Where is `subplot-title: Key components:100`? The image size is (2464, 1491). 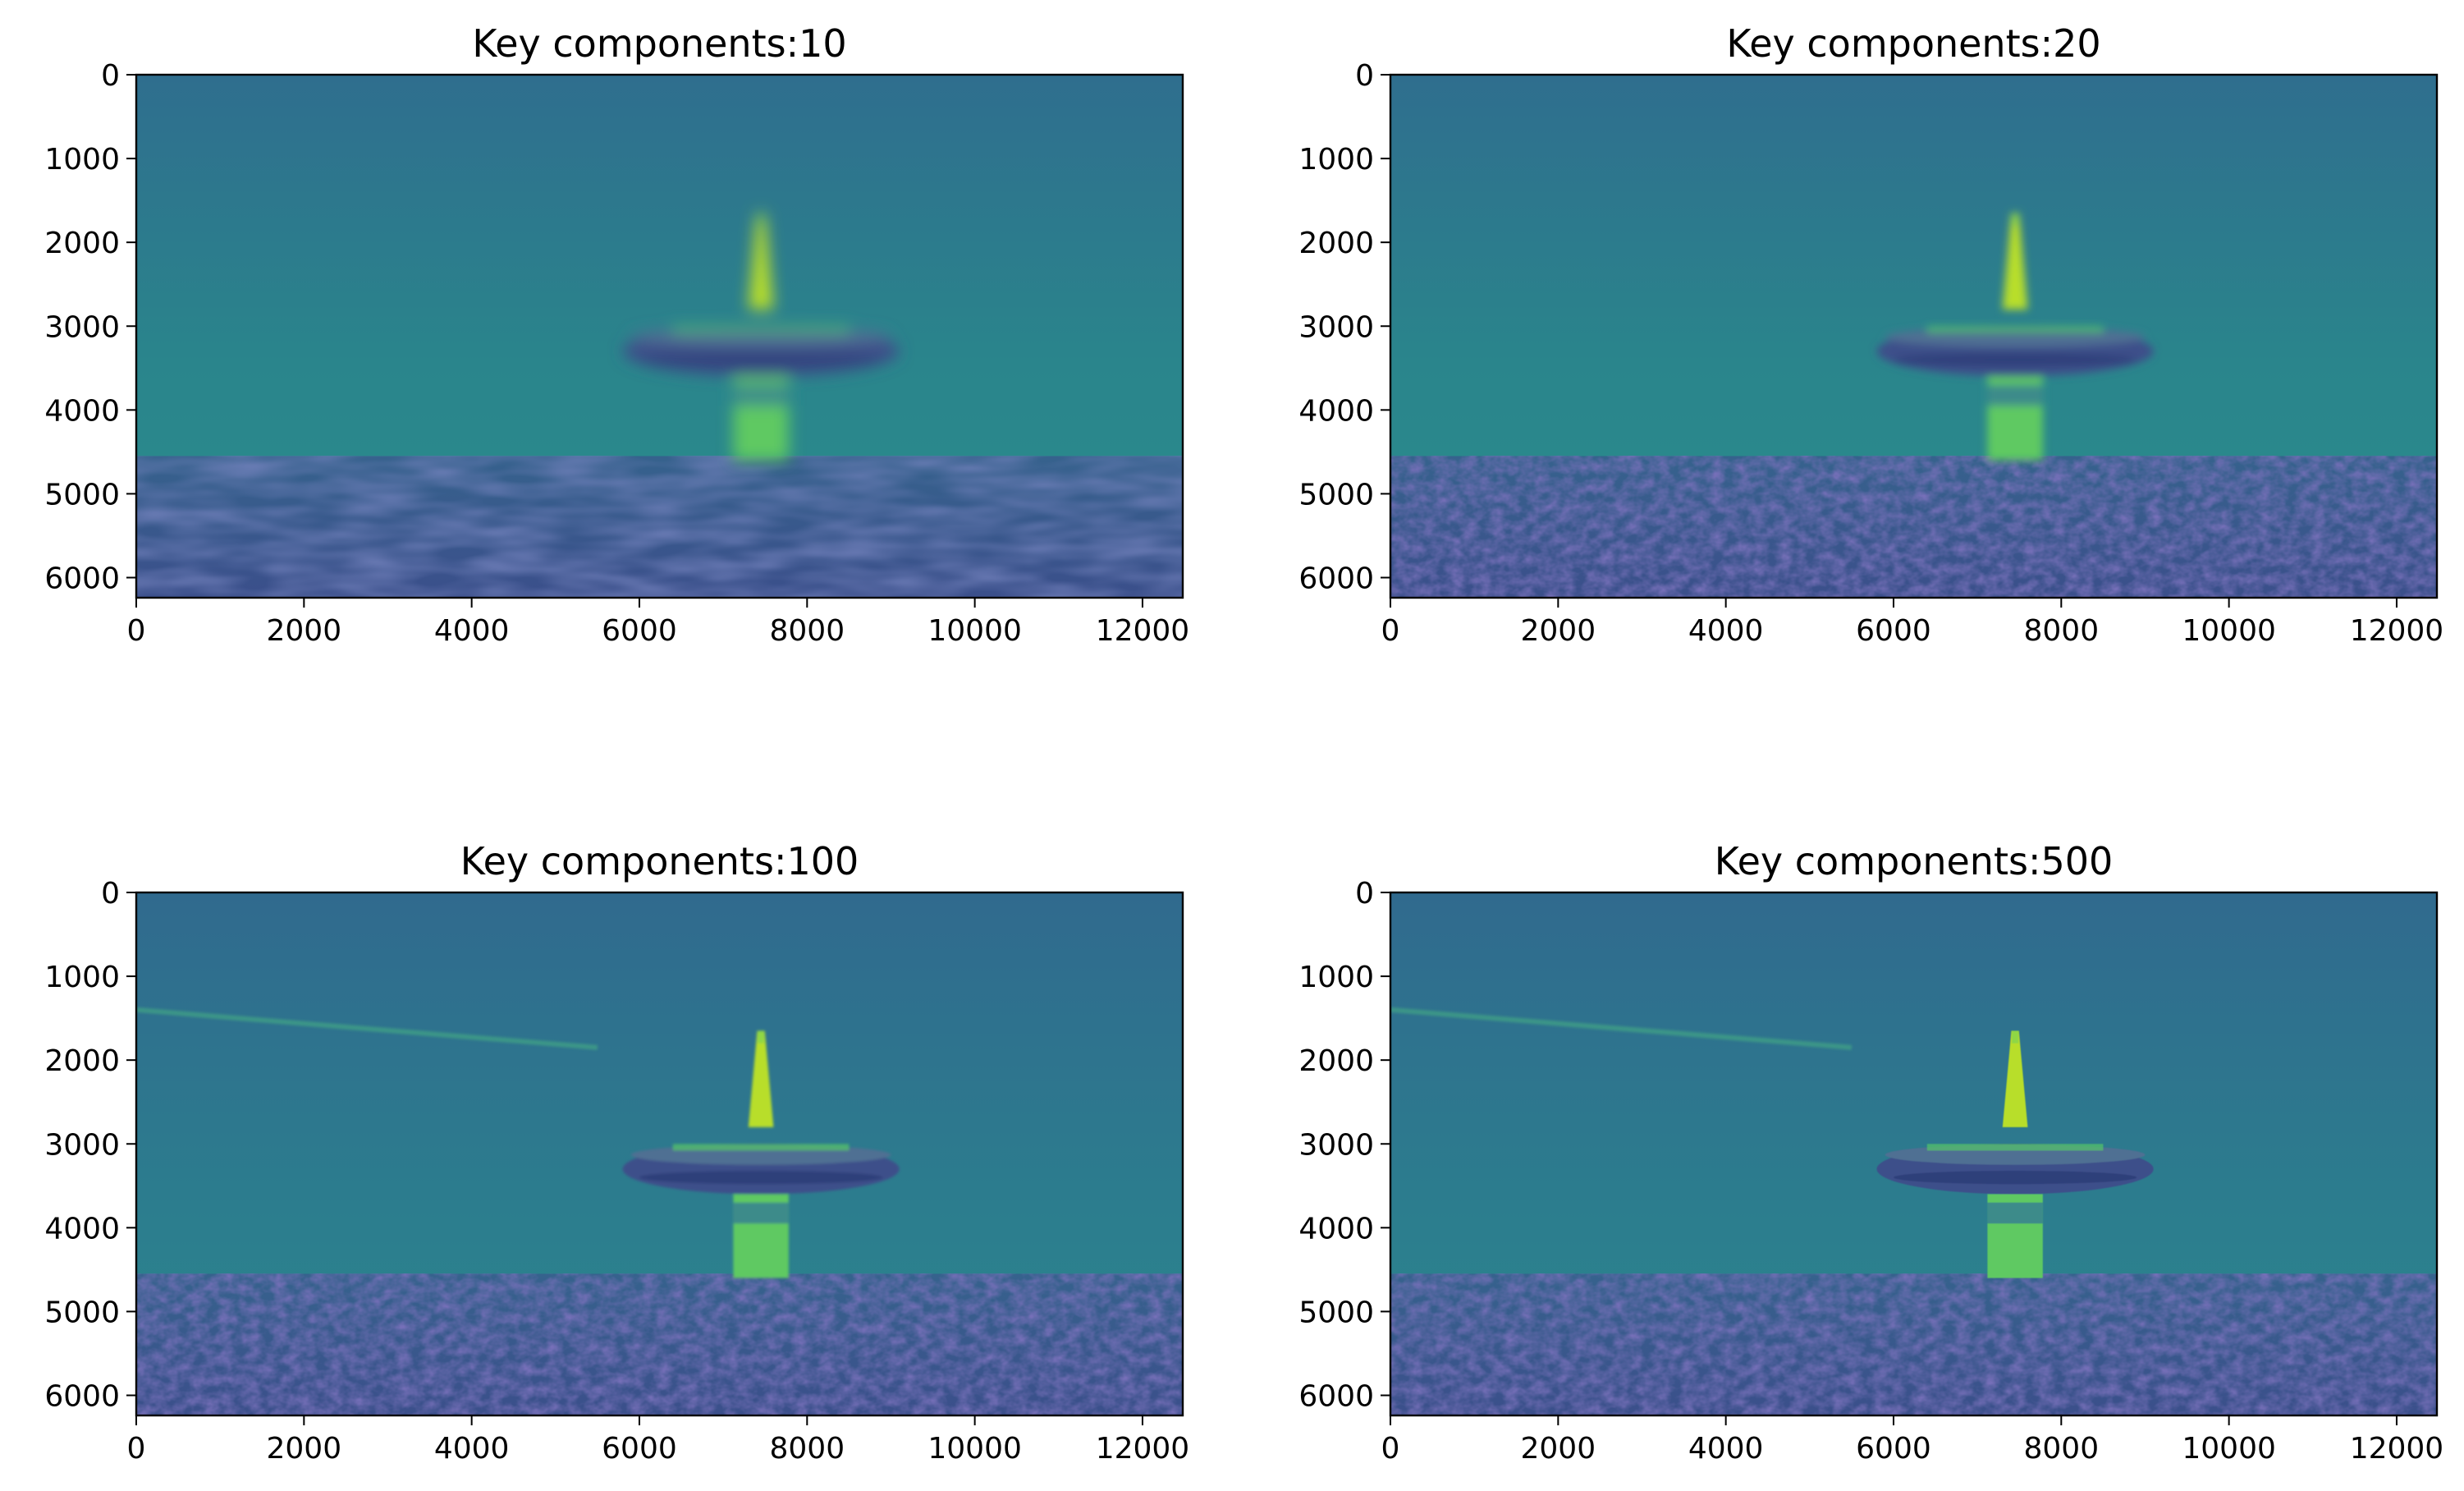
subplot-title: Key components:100 is located at coordinates (660, 861).